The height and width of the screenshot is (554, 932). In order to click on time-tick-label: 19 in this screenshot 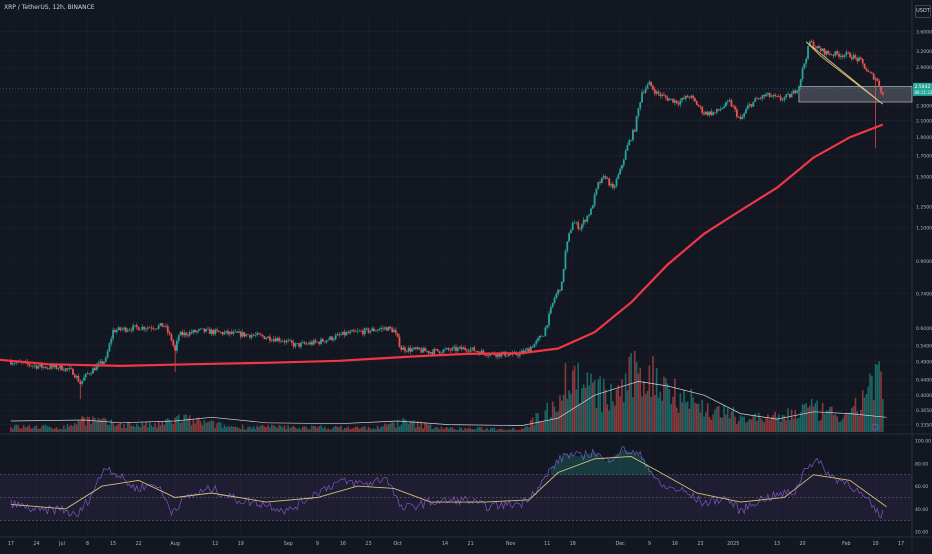, I will do `click(241, 544)`.